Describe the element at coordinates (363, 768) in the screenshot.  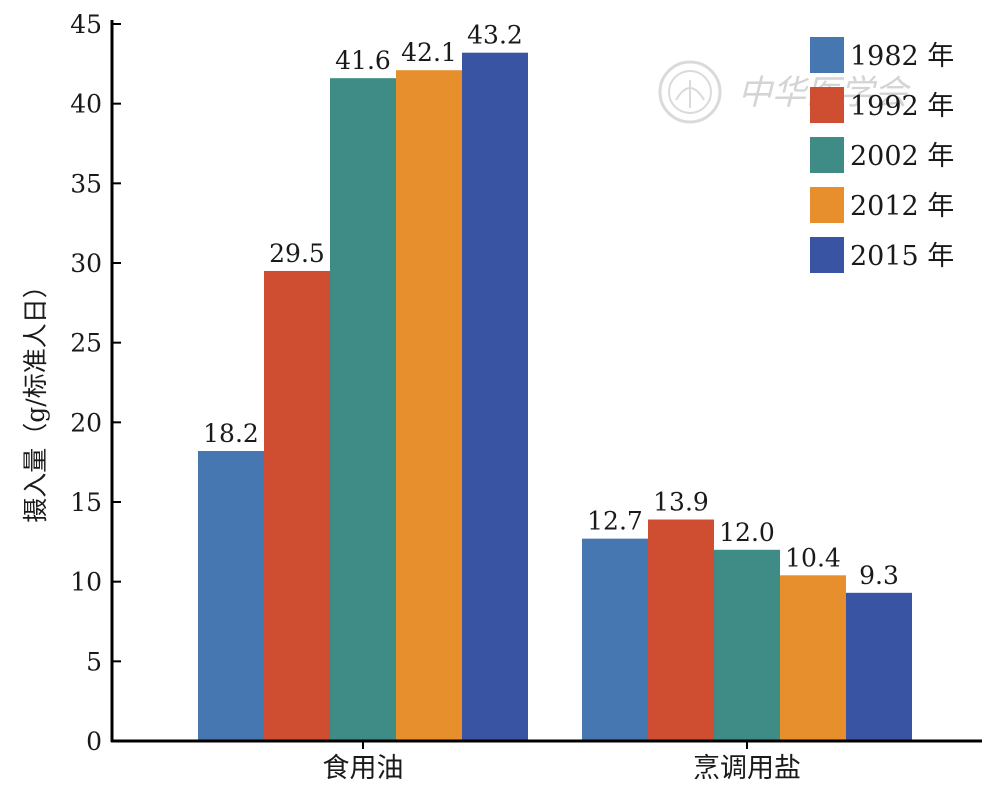
I see `x-tick-label: 食用油` at that location.